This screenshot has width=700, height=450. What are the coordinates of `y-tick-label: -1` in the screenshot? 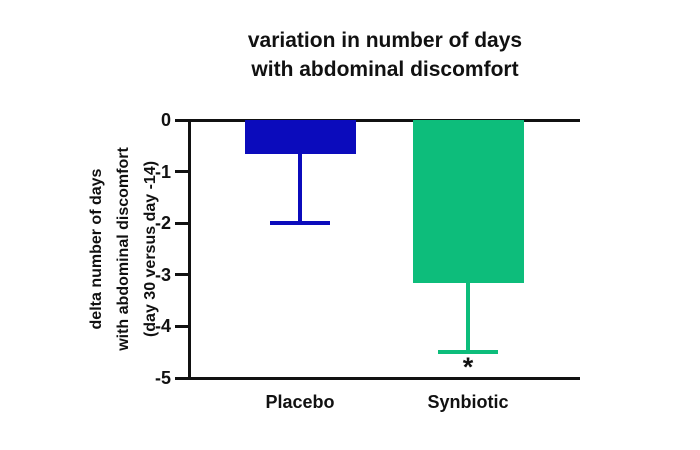 It's located at (162, 171).